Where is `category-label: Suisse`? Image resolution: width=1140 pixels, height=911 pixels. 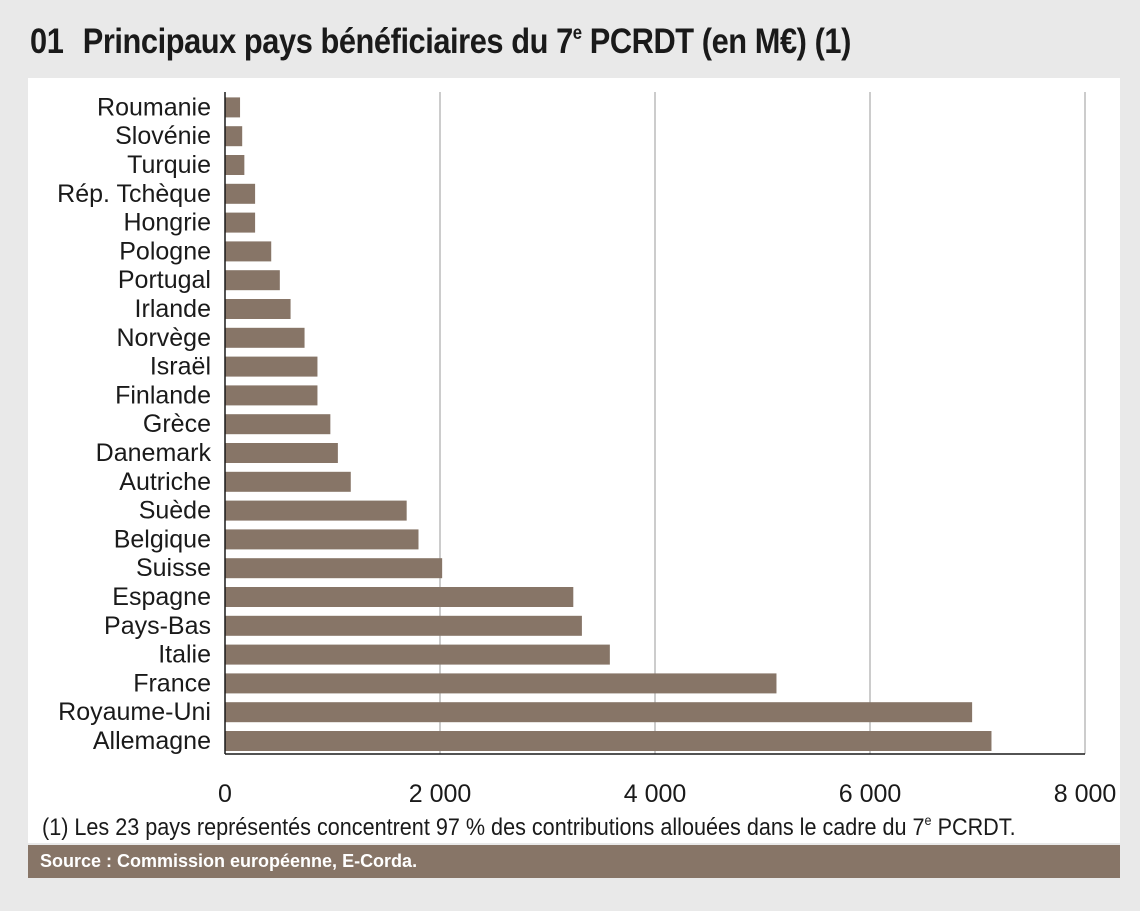
category-label: Suisse is located at coordinates (173, 568).